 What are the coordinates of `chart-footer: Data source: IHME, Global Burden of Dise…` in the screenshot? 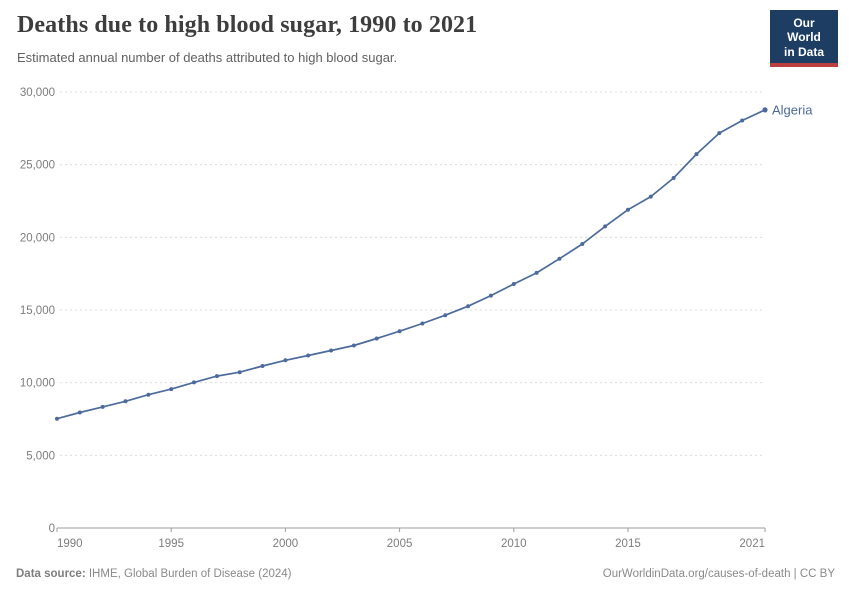 It's located at (425, 577).